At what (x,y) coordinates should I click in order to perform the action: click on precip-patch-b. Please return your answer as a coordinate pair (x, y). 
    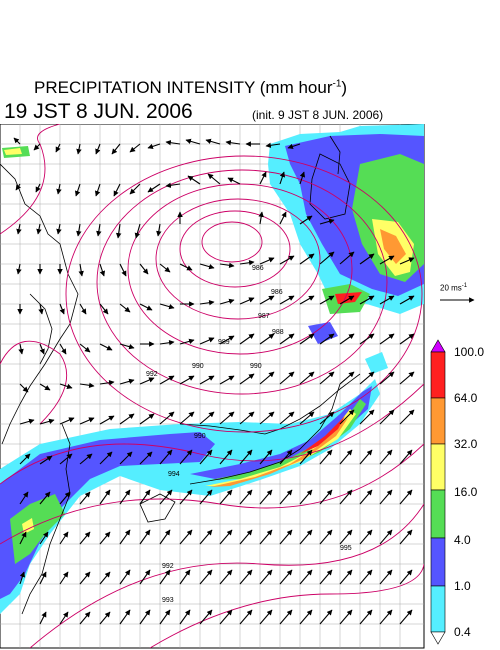
    Looking at the image, I should click on (376, 363).